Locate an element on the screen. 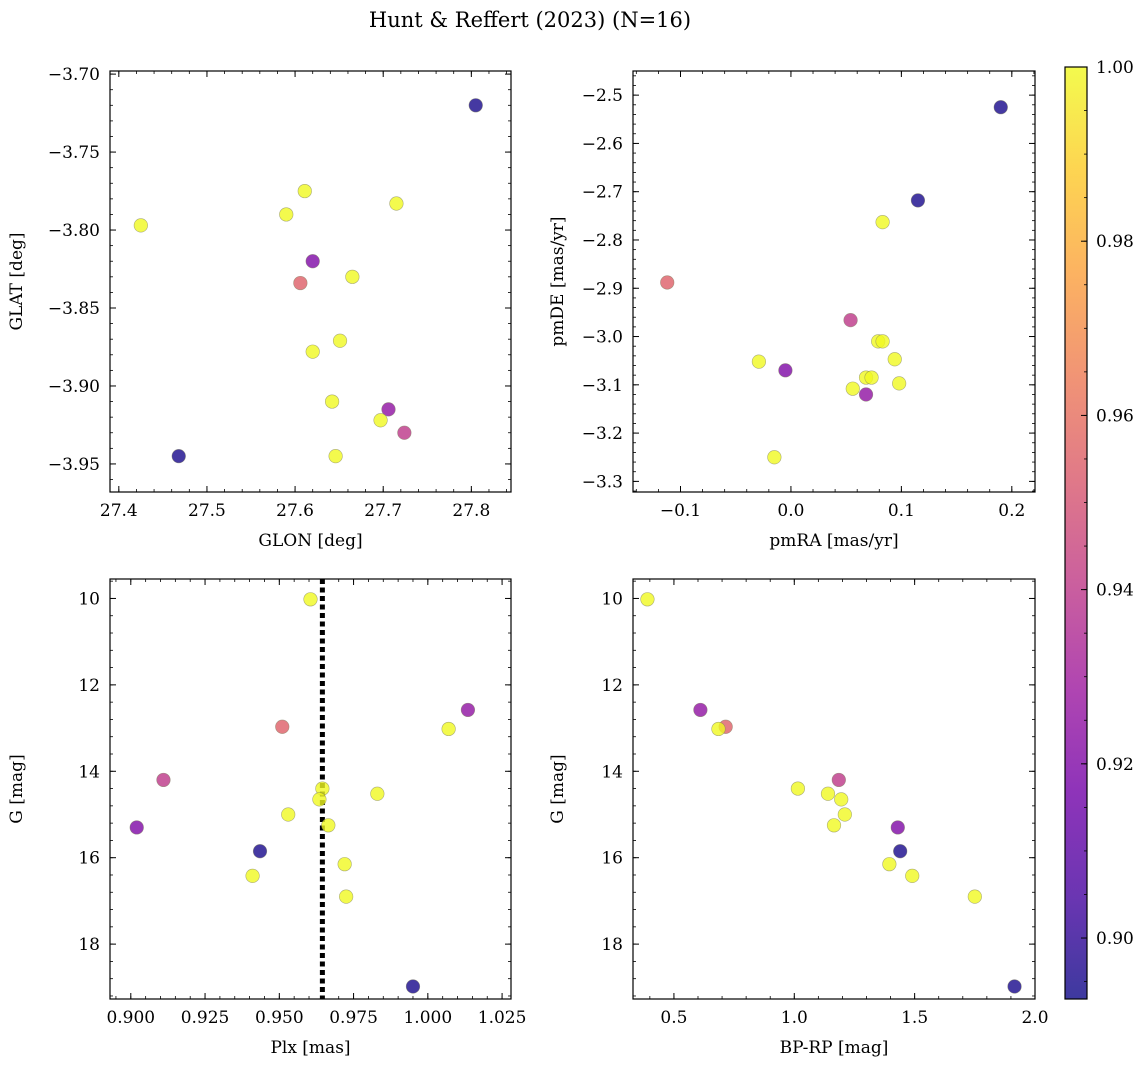 Image resolution: width=1148 pixels, height=1067 pixels. colorbar-tick-label: 1.00 is located at coordinates (1115, 68).